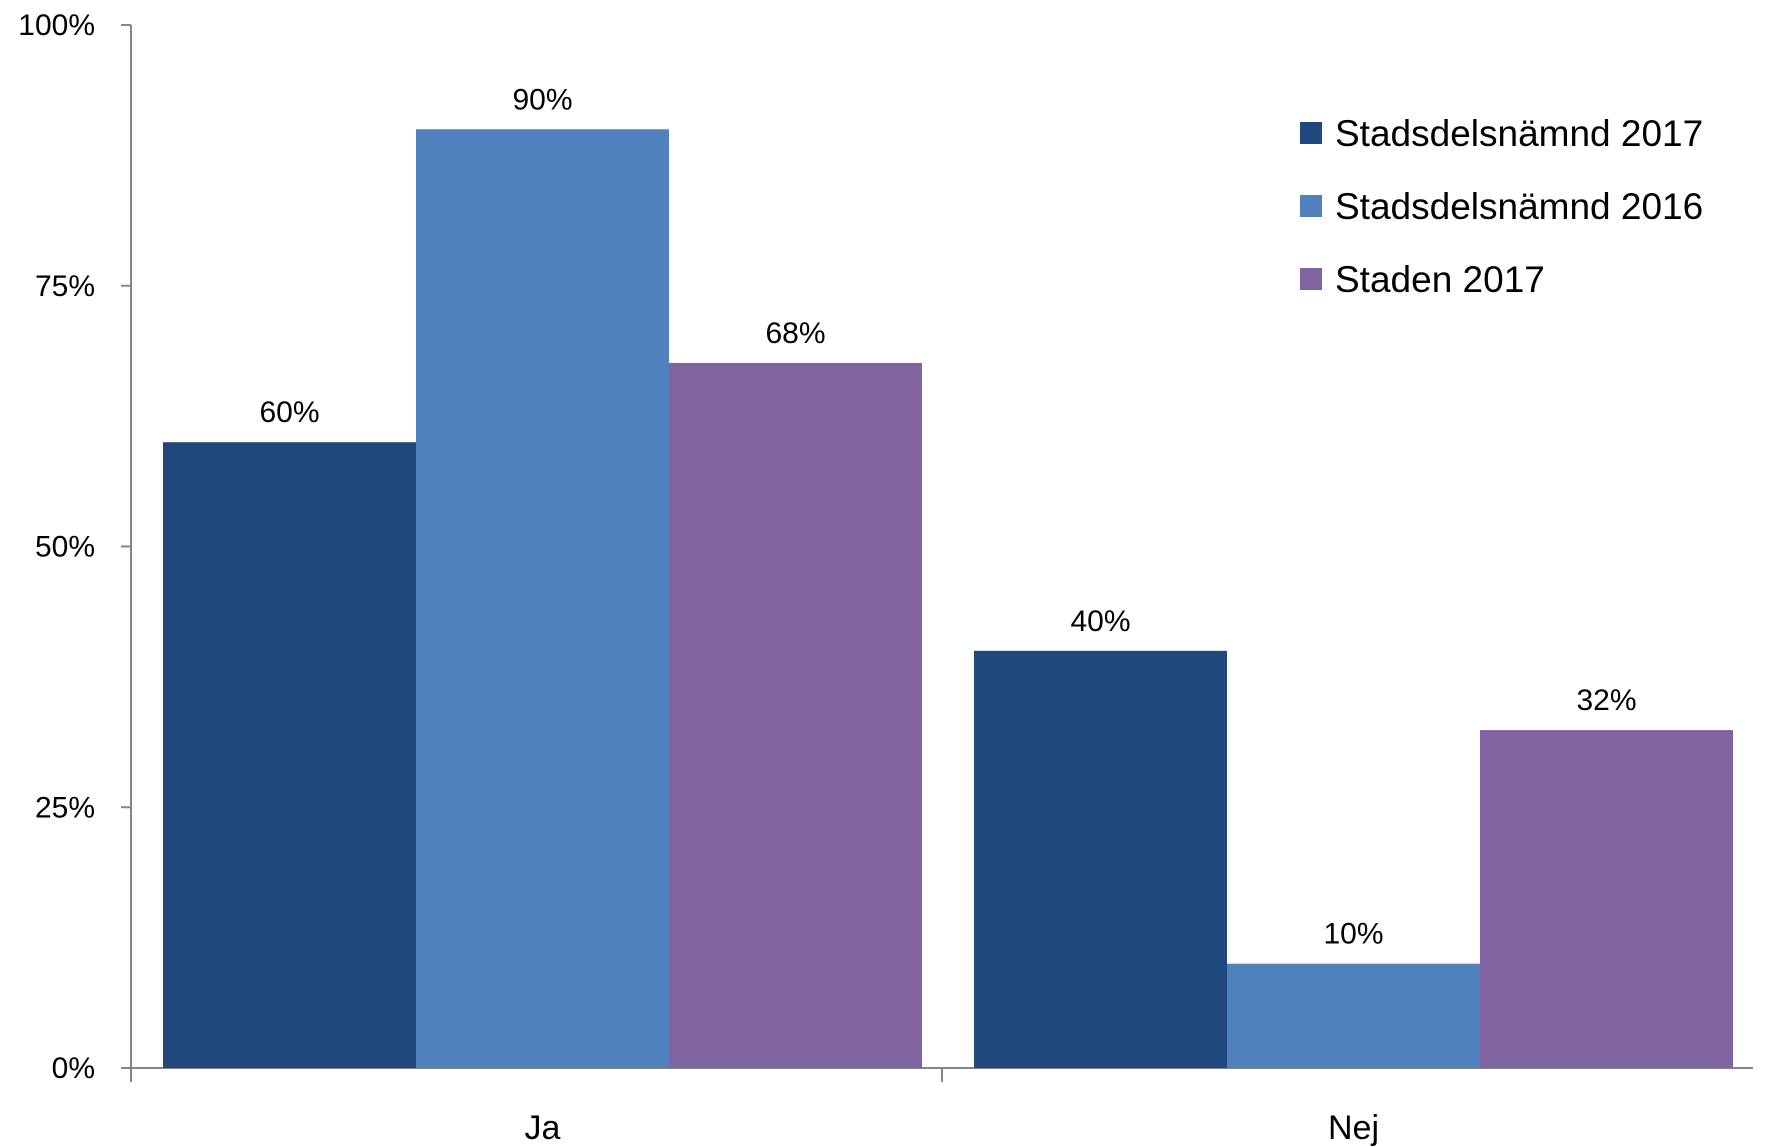 The height and width of the screenshot is (1147, 1770). What do you see at coordinates (542, 99) in the screenshot?
I see `bar-value-label: 90%` at bounding box center [542, 99].